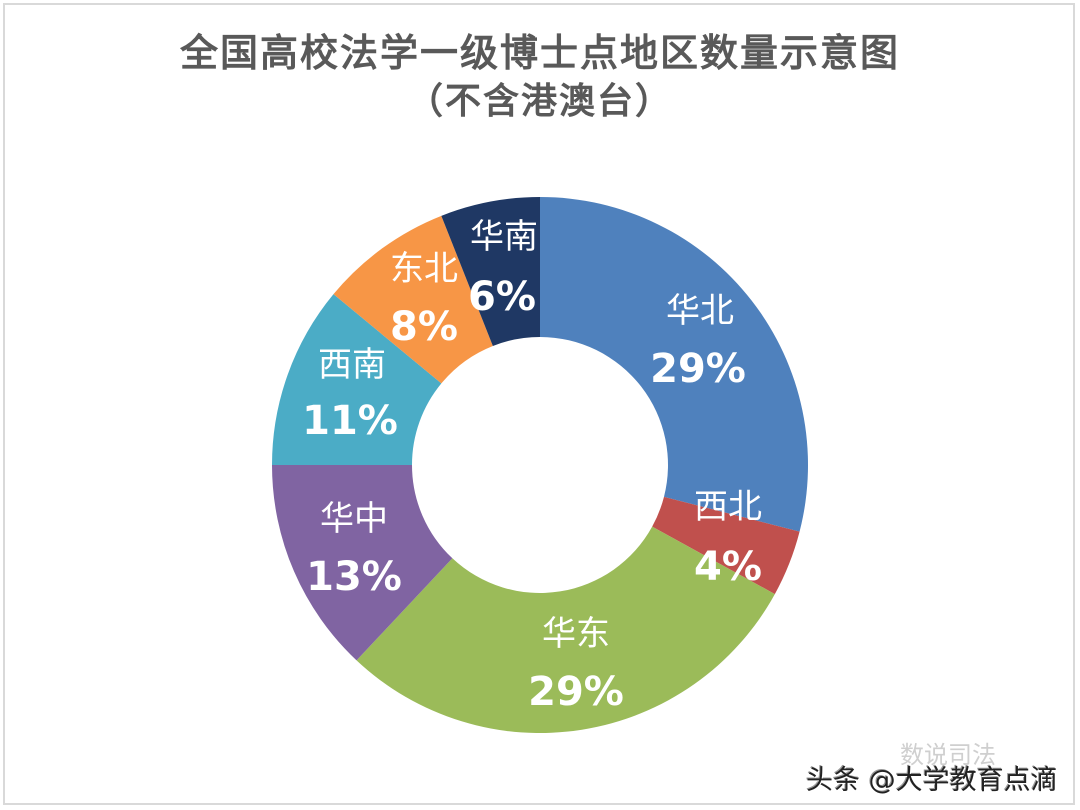 Image resolution: width=1080 pixels, height=810 pixels. I want to click on label-huabei-pct: 29%, so click(698, 369).